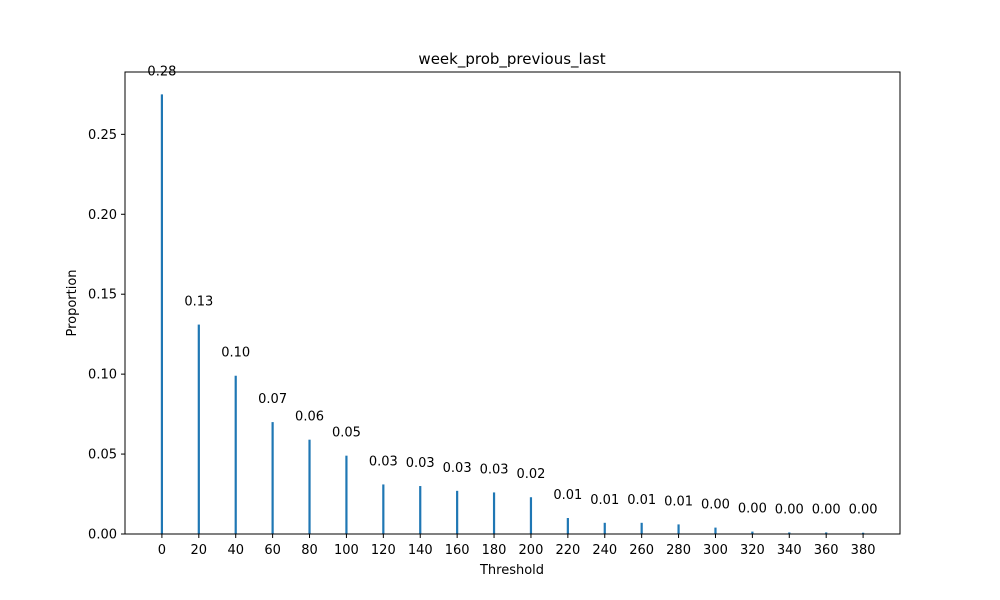  What do you see at coordinates (457, 550) in the screenshot?
I see `x-tick-label-160: 160` at bounding box center [457, 550].